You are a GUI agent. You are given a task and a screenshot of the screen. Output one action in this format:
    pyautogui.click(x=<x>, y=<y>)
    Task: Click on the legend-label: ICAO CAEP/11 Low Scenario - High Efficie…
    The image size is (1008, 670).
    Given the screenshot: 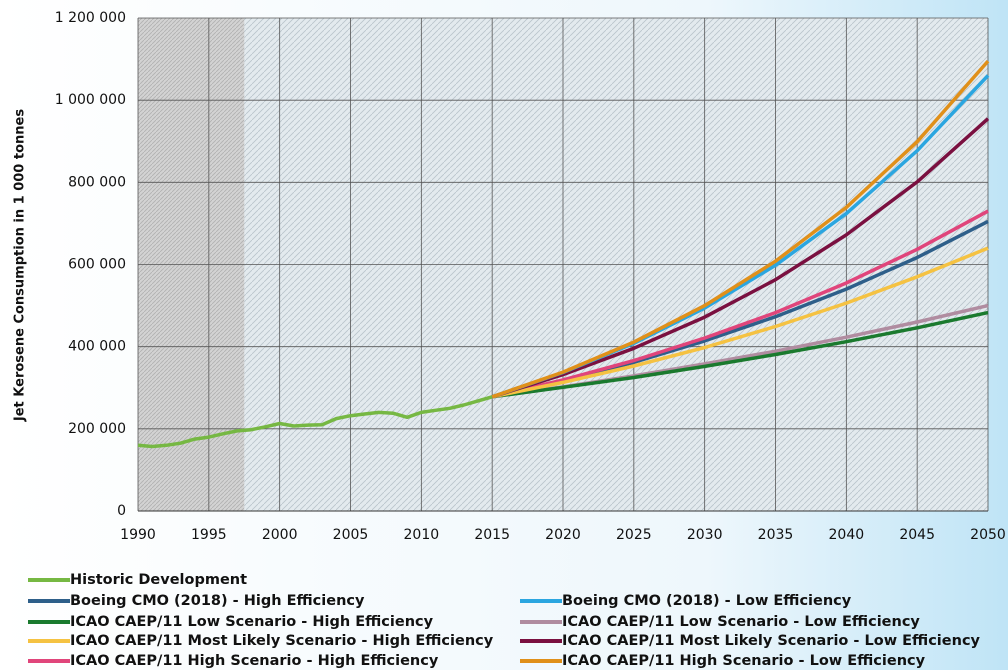 What is the action you would take?
    pyautogui.click(x=252, y=622)
    